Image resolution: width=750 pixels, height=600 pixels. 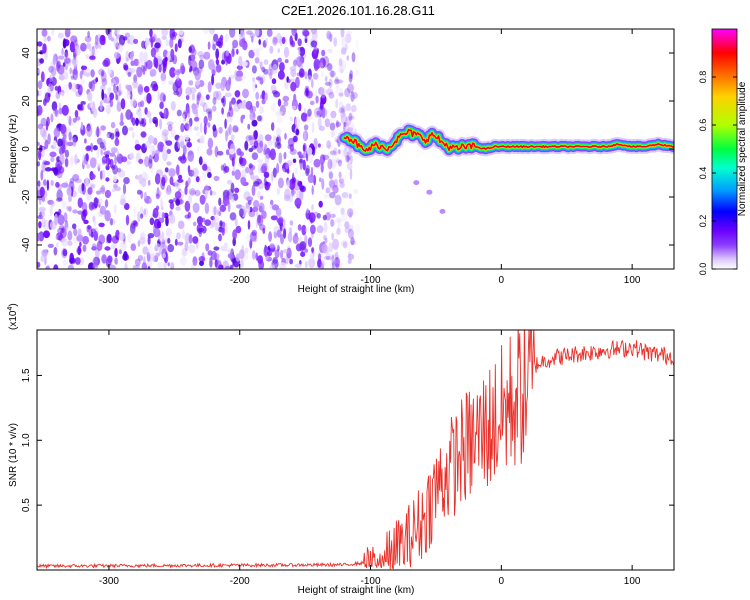 I want to click on faint-branch-point, so click(x=442, y=211).